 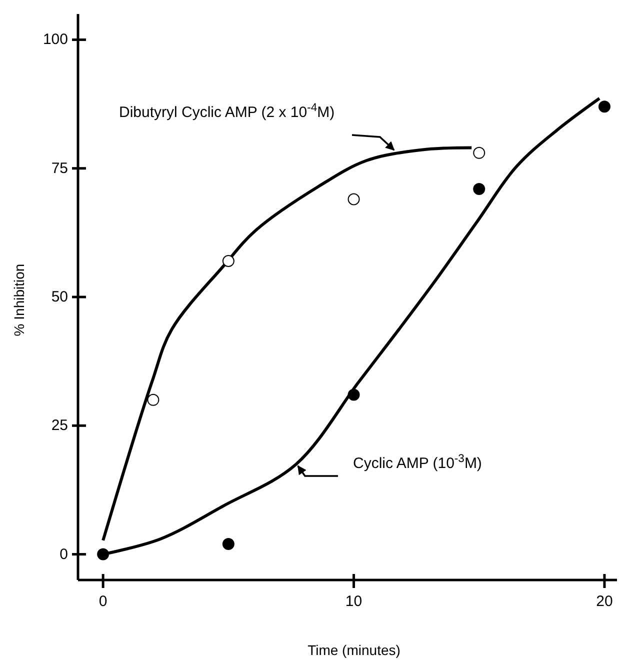 What do you see at coordinates (59, 425) in the screenshot?
I see `y-tick-label: 25` at bounding box center [59, 425].